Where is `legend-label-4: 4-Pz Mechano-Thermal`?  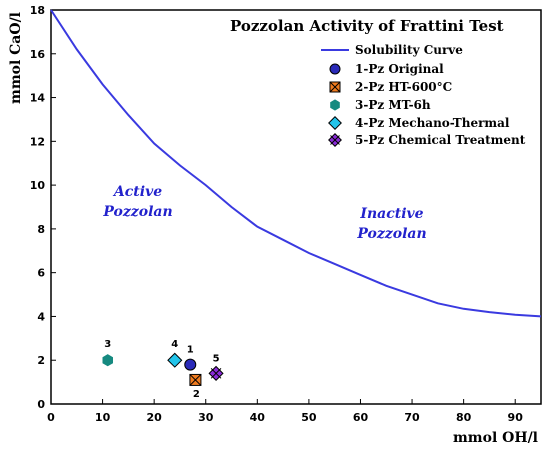 legend-label-4: 4-Pz Mechano-Thermal is located at coordinates (432, 123).